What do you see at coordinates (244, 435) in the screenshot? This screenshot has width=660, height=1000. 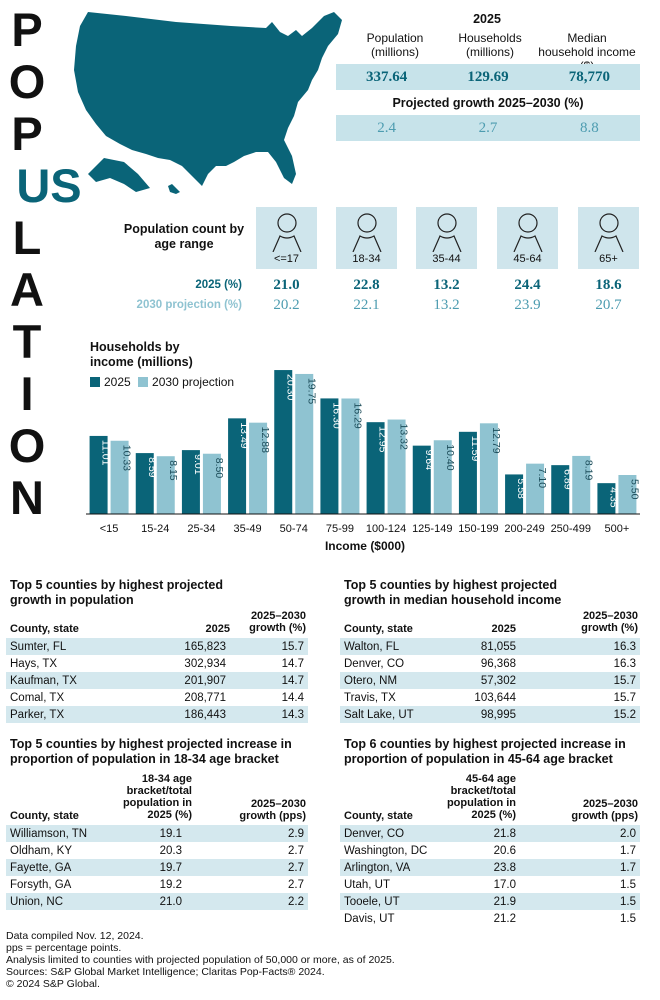 I see `bar-data-label: 13.49` at bounding box center [244, 435].